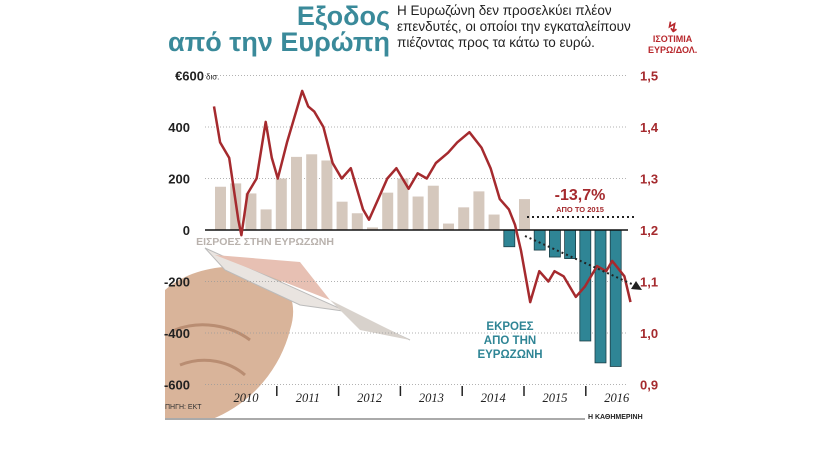 The image size is (820, 450). What do you see at coordinates (186, 230) in the screenshot?
I see `left-tick-label: 0` at bounding box center [186, 230].